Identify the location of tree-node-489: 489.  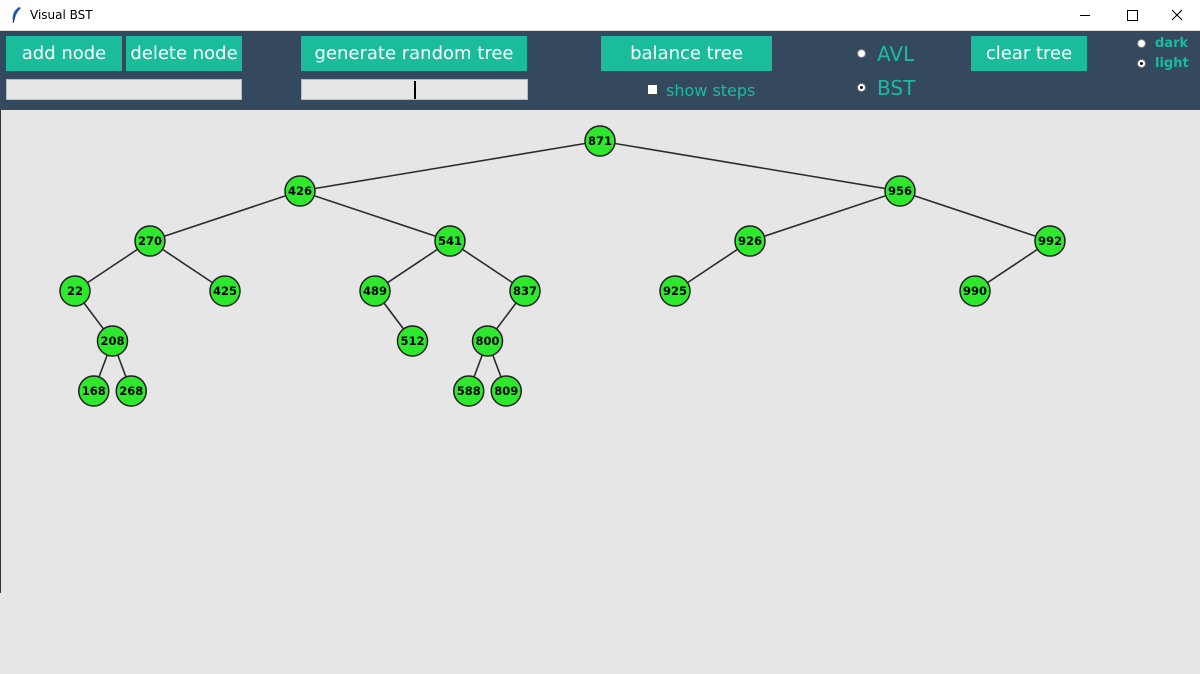
(375, 291).